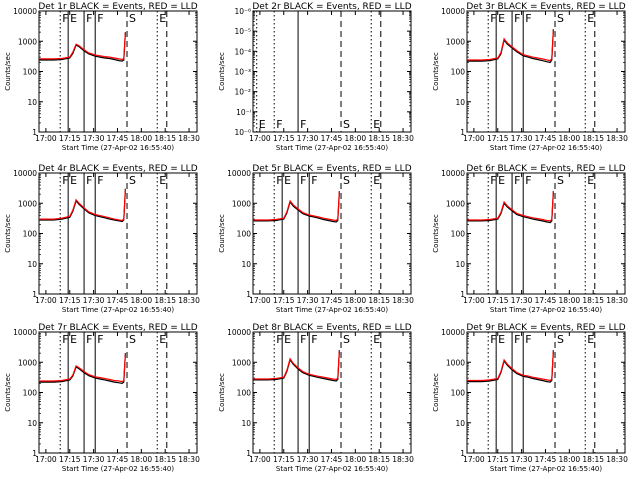  Describe the element at coordinates (331, 169) in the screenshot. I see `panel-title: Det 5r BLACK = Events, RED = LLD` at that location.